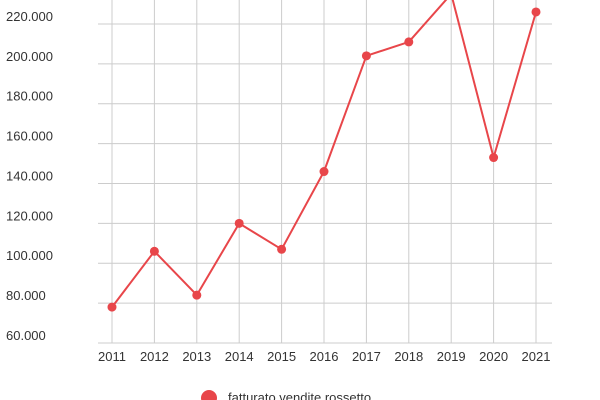  What do you see at coordinates (154, 356) in the screenshot?
I see `x-tick-label: 2012` at bounding box center [154, 356].